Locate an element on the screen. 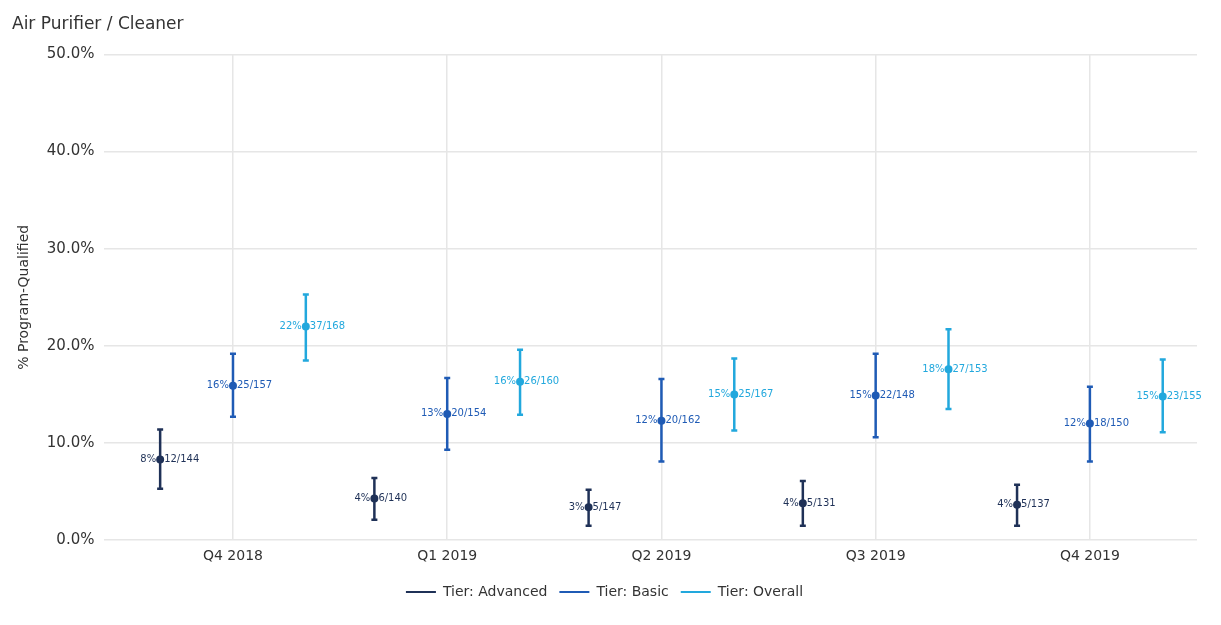  y-tick-label: 10.0% is located at coordinates (70, 441).